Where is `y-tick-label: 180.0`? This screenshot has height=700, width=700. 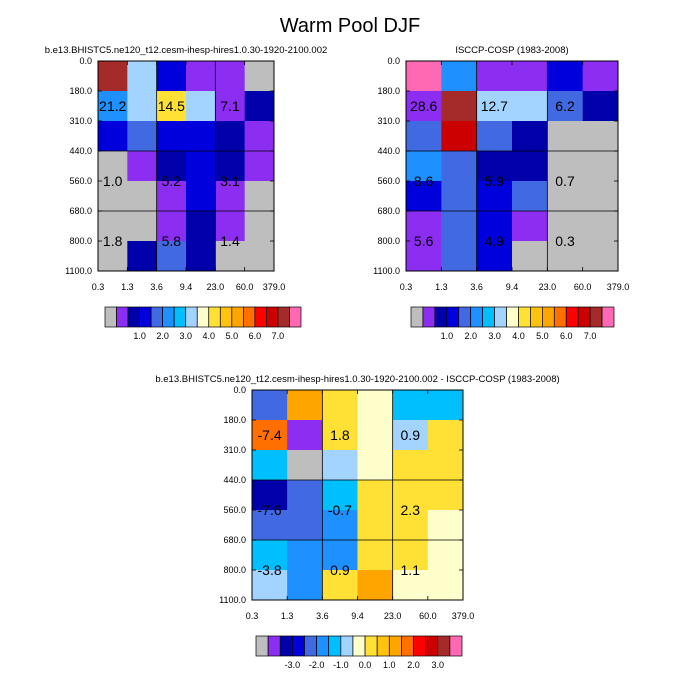
y-tick-label: 180.0 is located at coordinates (80, 91).